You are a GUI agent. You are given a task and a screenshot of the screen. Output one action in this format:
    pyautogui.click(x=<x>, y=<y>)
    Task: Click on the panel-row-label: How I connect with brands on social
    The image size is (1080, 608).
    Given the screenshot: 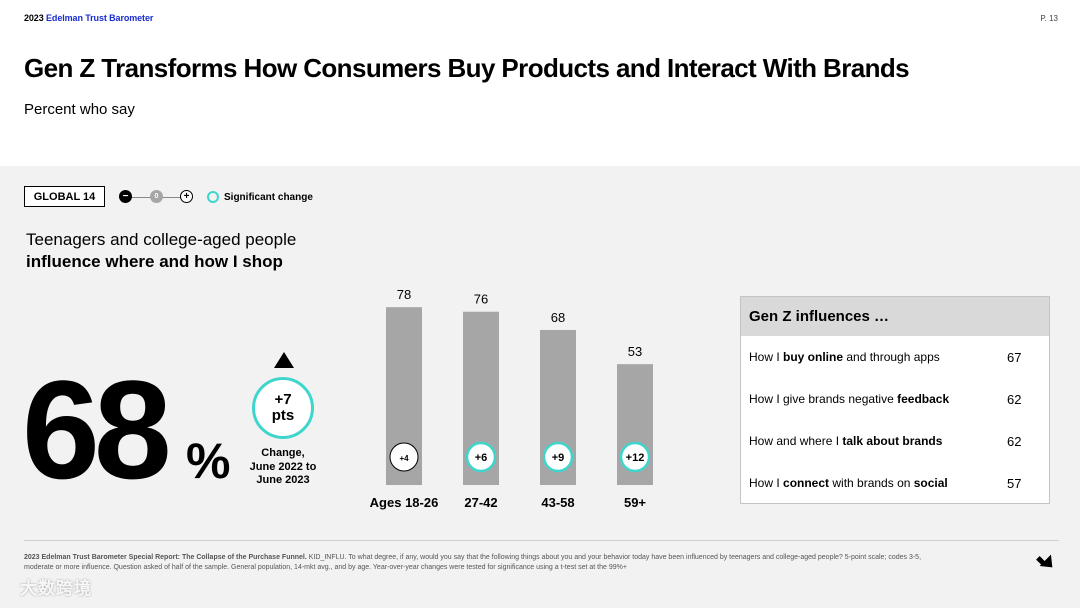 What is the action you would take?
    pyautogui.click(x=848, y=483)
    